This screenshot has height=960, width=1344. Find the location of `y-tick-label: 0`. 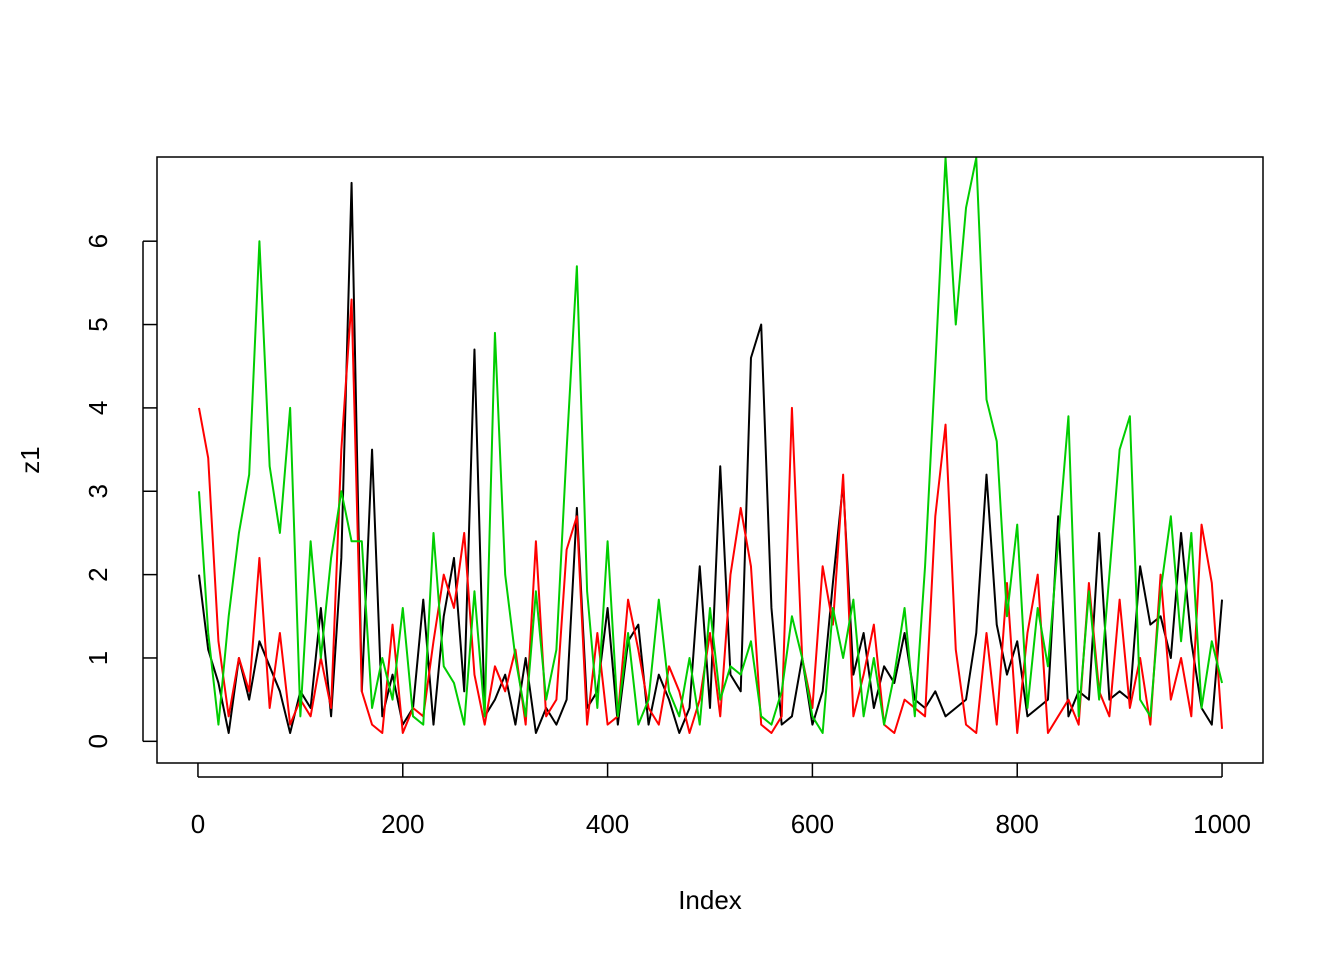

y-tick-label: 0 is located at coordinates (98, 741).